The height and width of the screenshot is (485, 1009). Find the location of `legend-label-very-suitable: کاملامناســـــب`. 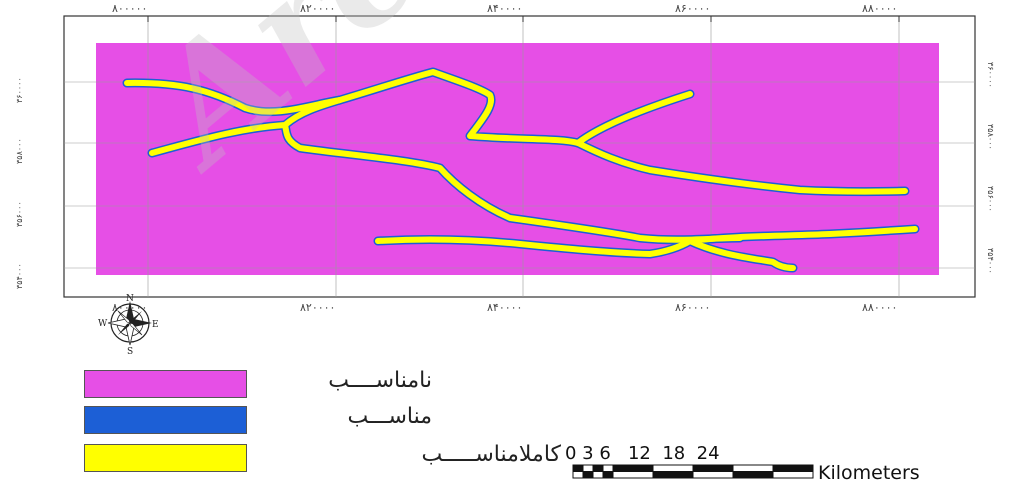

legend-label-very-suitable: کاملامناســـــب is located at coordinates (491, 454).